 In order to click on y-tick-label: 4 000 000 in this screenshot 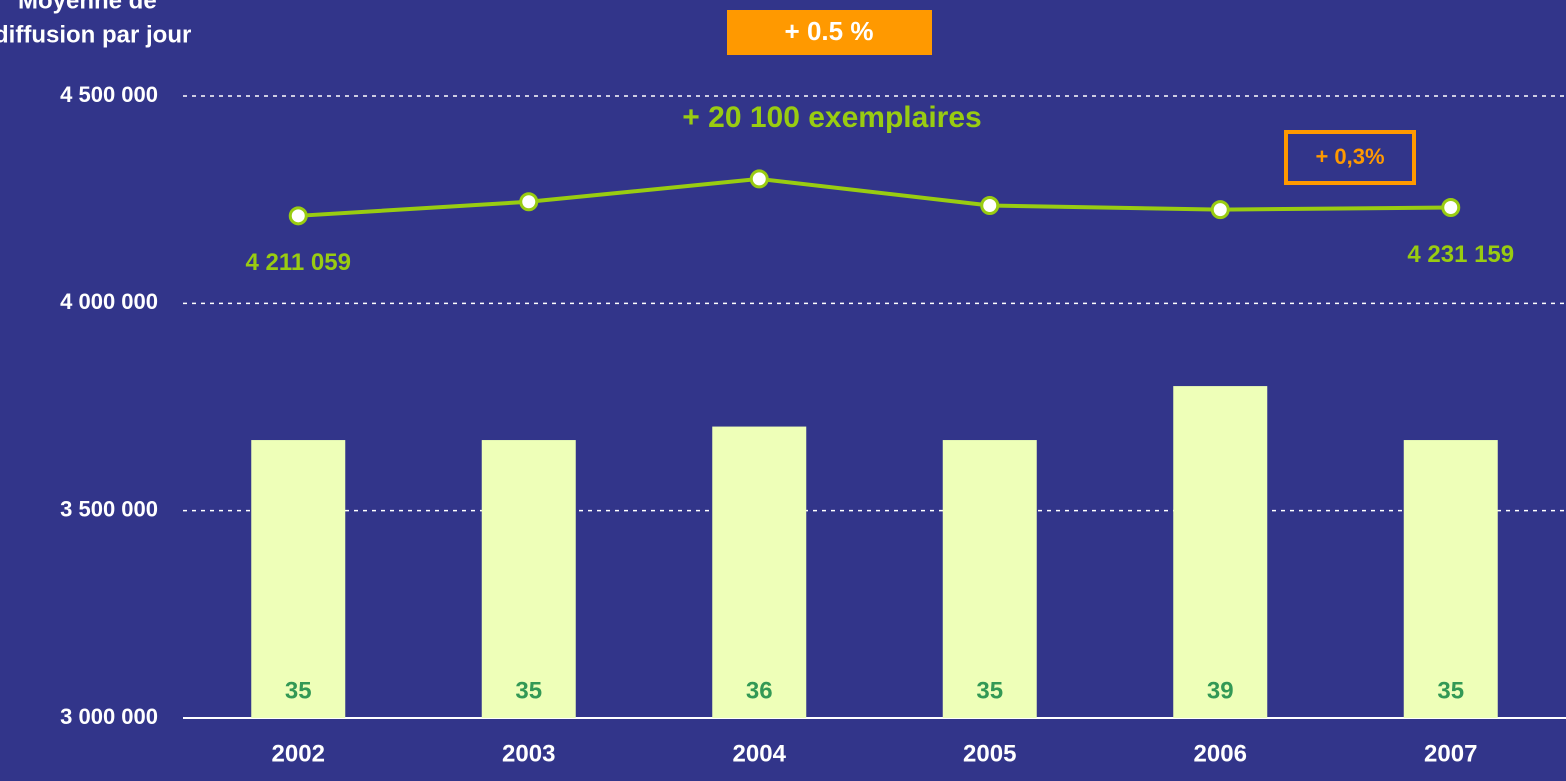, I will do `click(109, 301)`.